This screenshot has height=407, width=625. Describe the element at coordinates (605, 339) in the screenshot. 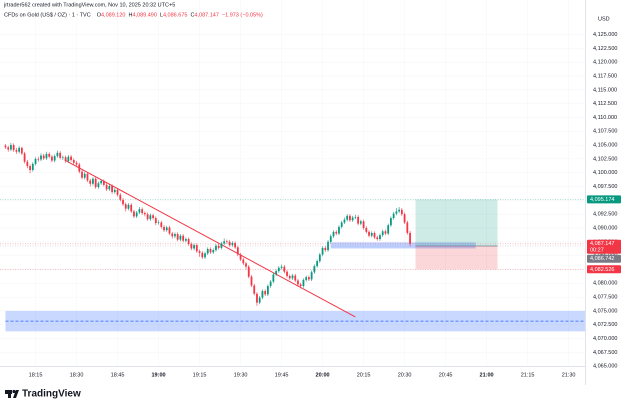

I see `y-tick-label: 4,070.000` at that location.